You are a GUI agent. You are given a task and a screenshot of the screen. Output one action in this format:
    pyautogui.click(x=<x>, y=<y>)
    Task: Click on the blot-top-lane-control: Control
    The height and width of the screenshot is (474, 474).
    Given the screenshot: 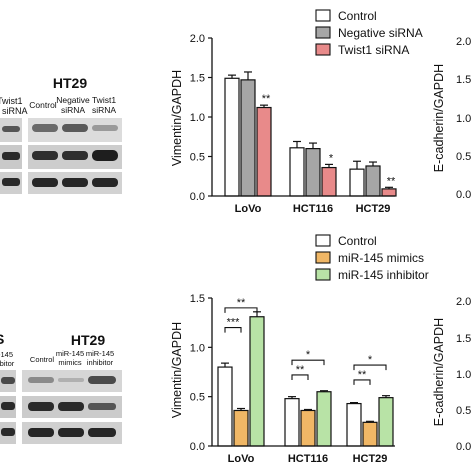 What is the action you would take?
    pyautogui.click(x=43, y=105)
    